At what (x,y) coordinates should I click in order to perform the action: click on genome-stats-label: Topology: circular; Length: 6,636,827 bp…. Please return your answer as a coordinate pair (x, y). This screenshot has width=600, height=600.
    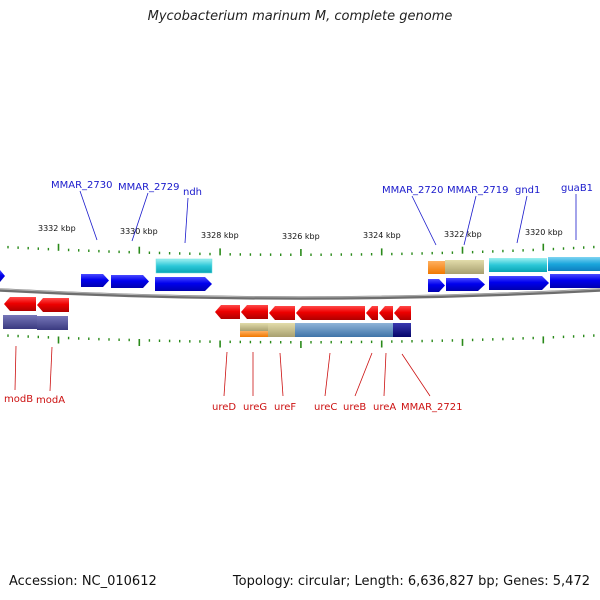
    Looking at the image, I should click on (411, 581).